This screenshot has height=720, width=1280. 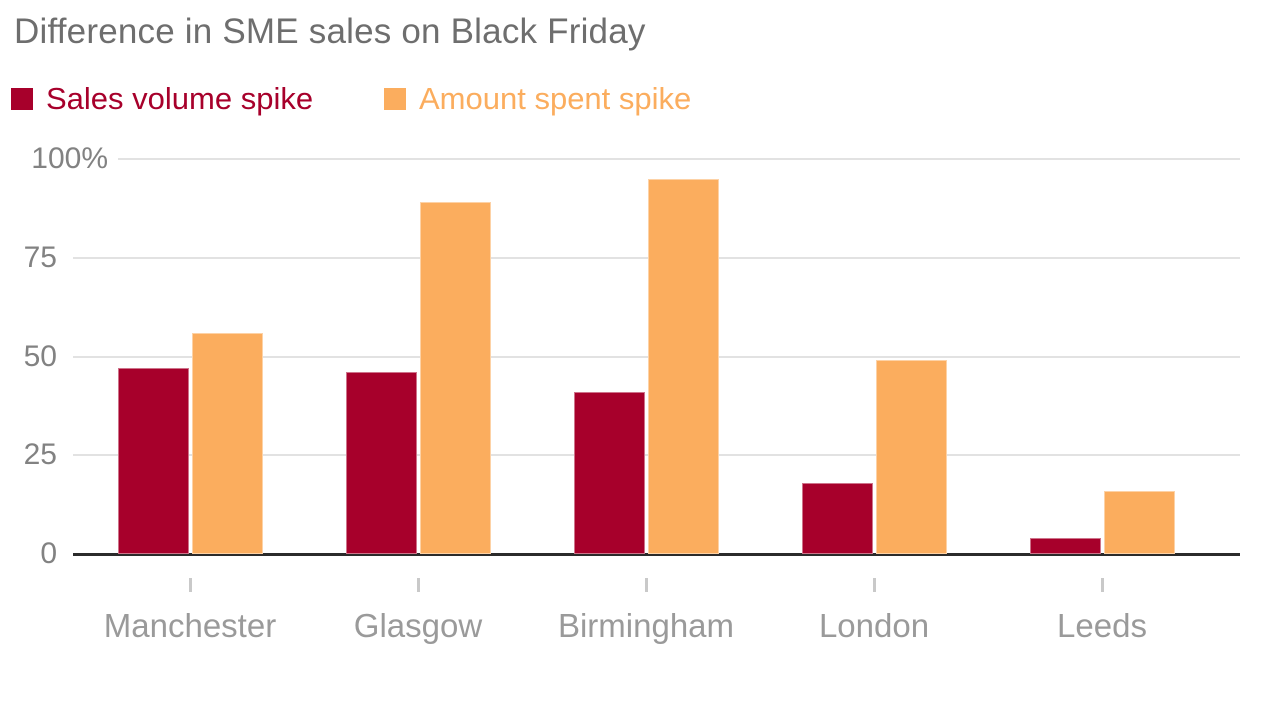 What do you see at coordinates (874, 585) in the screenshot?
I see `x-axis-tick-london` at bounding box center [874, 585].